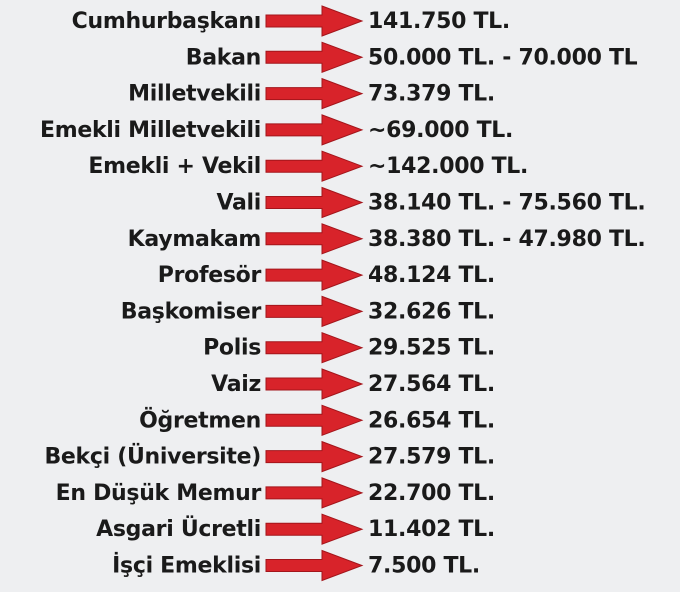  I want to click on row-label: Emekli + Vekil, so click(174, 166).